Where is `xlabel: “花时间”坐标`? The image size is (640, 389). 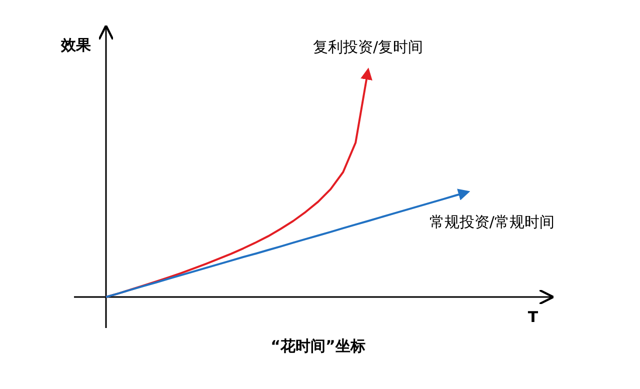
xlabel: “花时间”坐标 is located at coordinates (318, 346).